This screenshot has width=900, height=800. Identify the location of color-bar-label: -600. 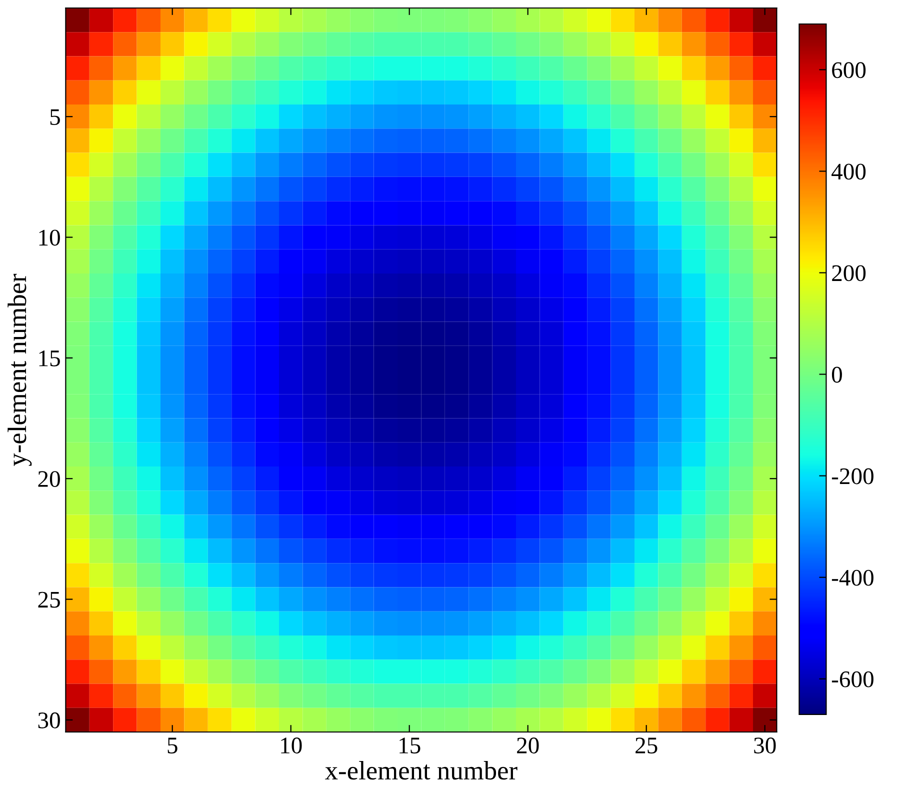
(853, 679).